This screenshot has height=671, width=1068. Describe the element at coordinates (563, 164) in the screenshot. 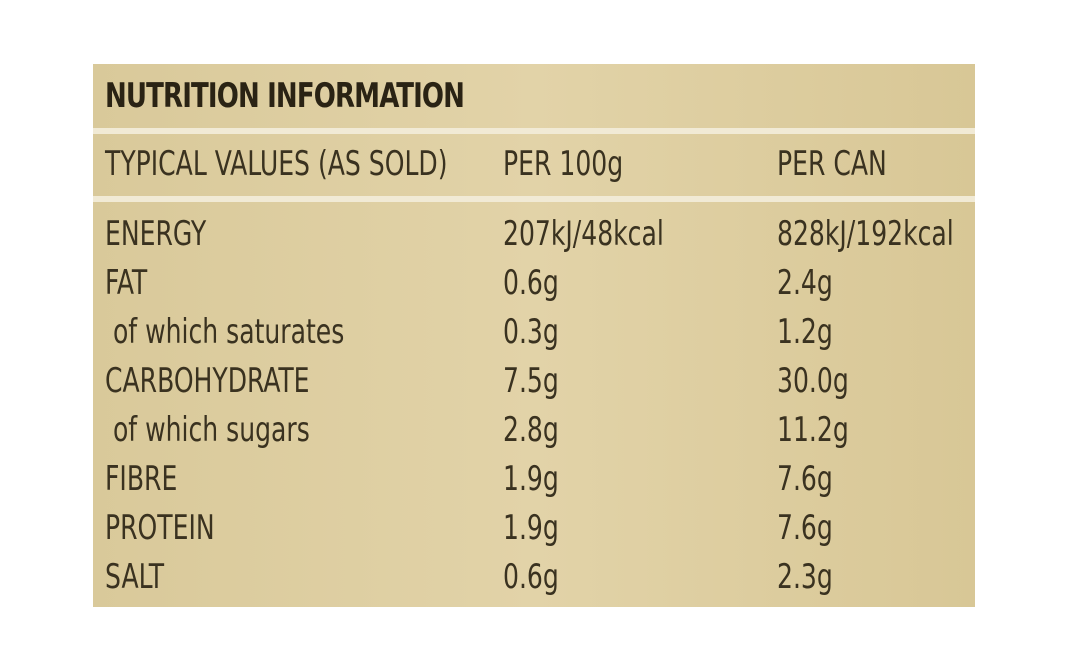

I see `table-cell: PER 100g` at that location.